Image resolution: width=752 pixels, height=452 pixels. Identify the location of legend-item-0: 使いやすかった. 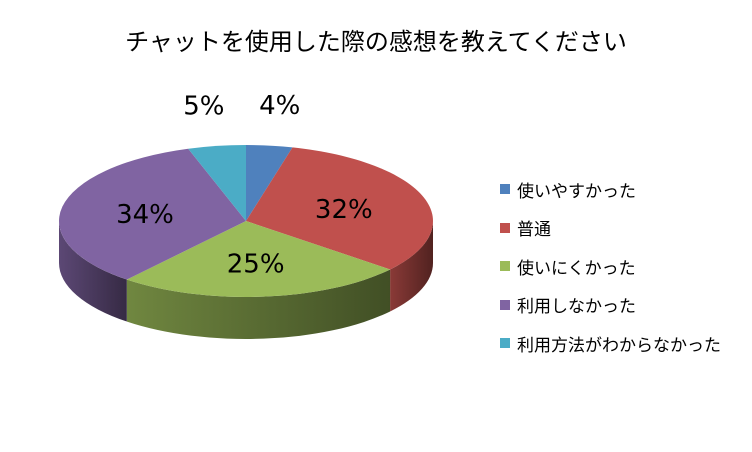
(610, 189).